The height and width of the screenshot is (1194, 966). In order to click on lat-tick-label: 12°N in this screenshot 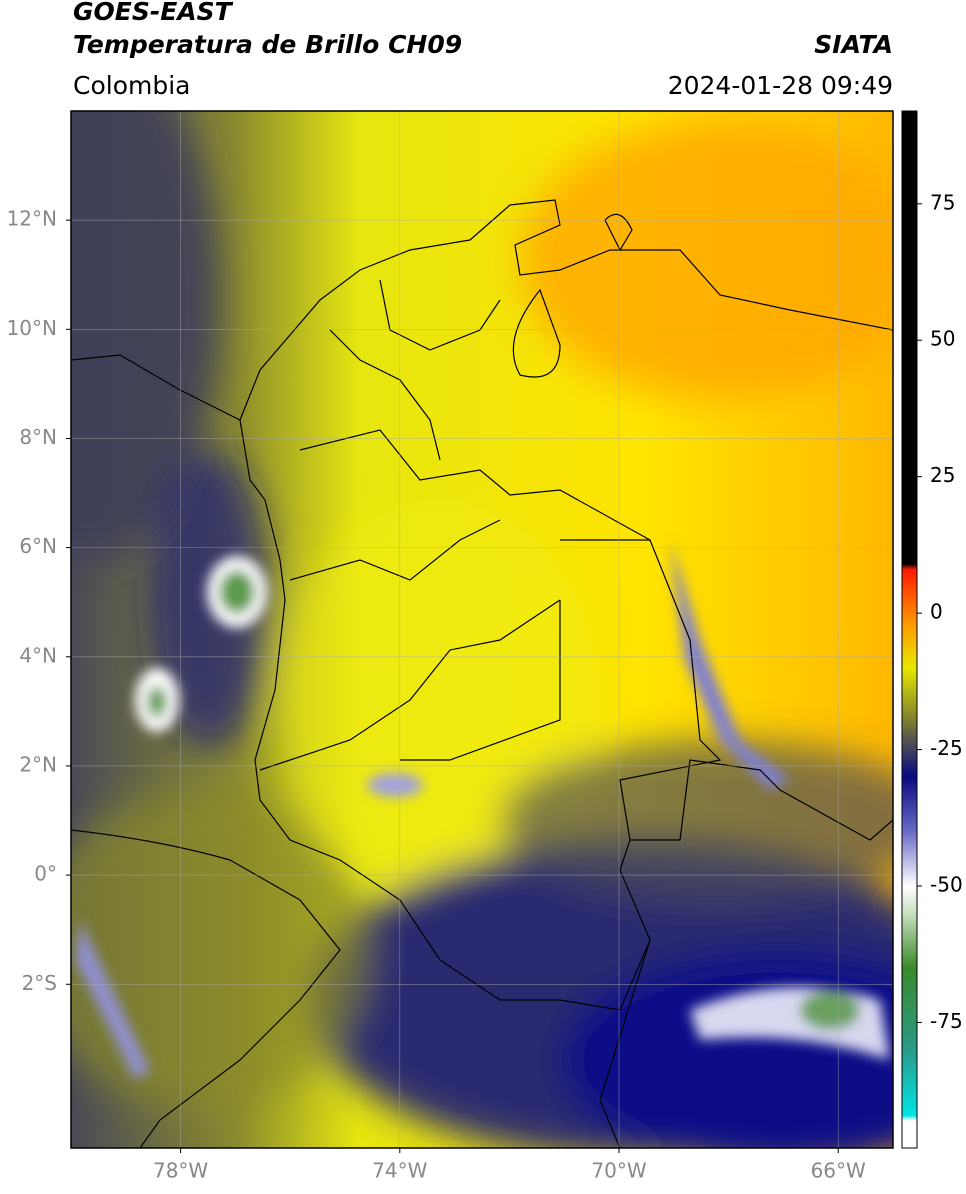, I will do `click(32, 219)`.